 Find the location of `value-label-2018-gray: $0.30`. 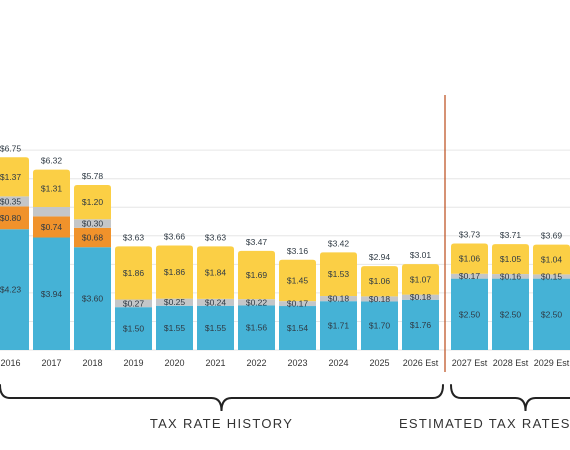

value-label-2018-gray: $0.30 is located at coordinates (93, 224).